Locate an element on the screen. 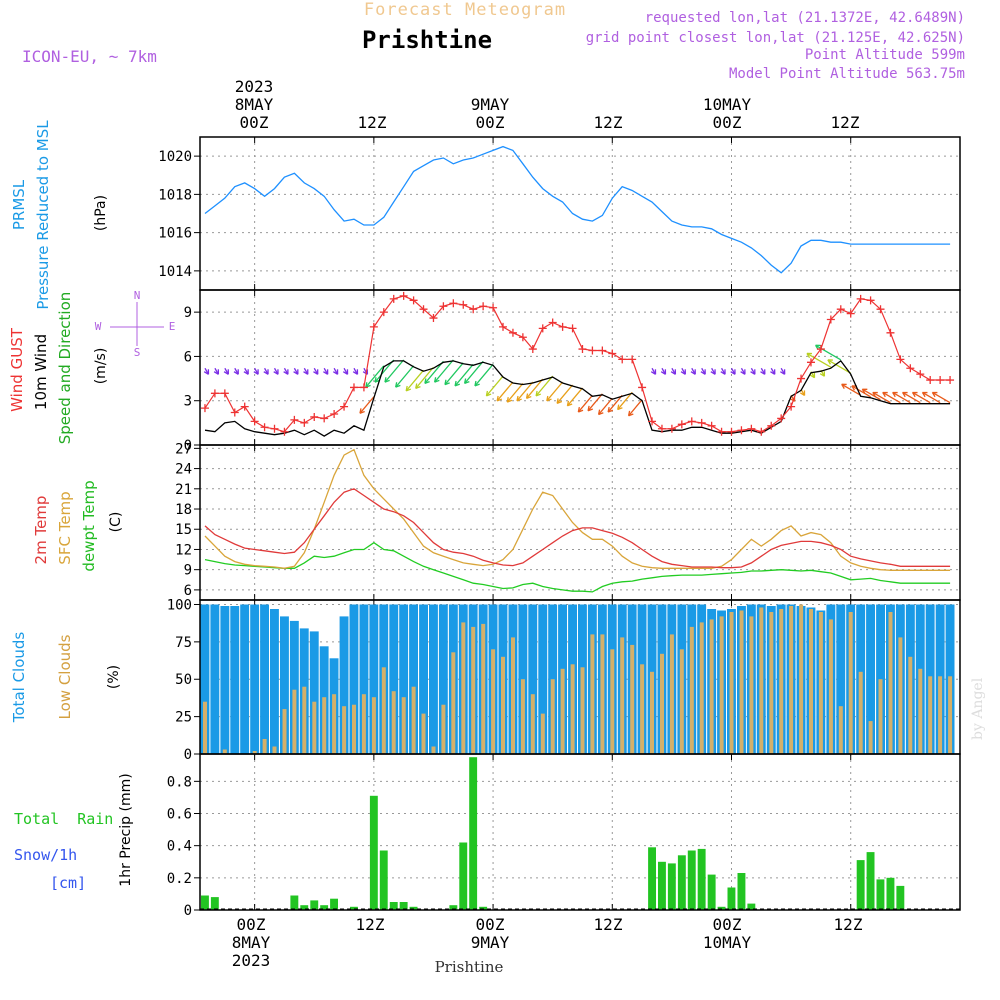  temp-sfc-label: SFC Temp is located at coordinates (65, 527).